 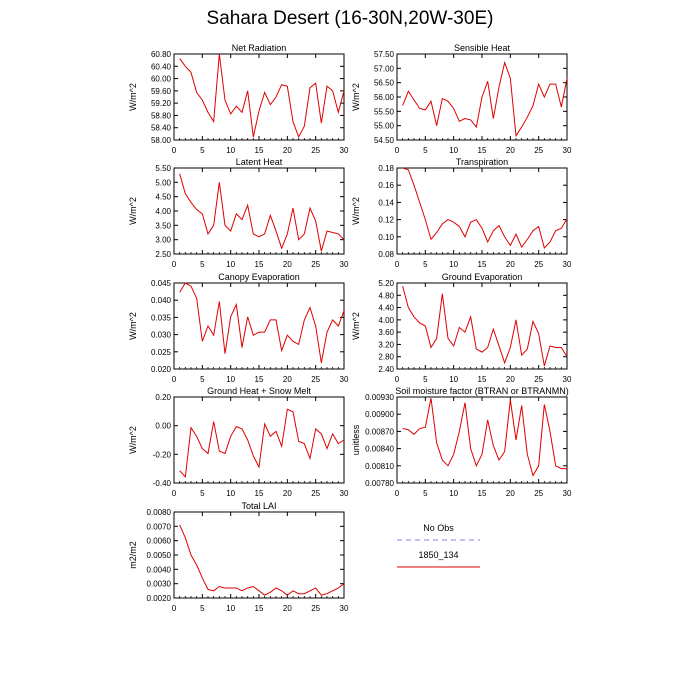 I want to click on y-tick-label: 0.0020, so click(x=159, y=598).